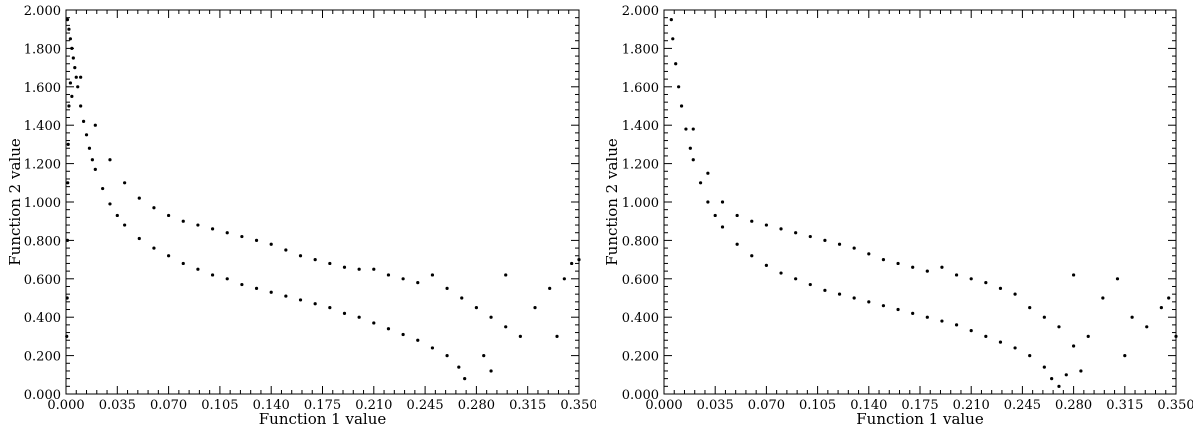  Describe the element at coordinates (42, 203) in the screenshot. I see `y-tick-label: 1.000` at that location.